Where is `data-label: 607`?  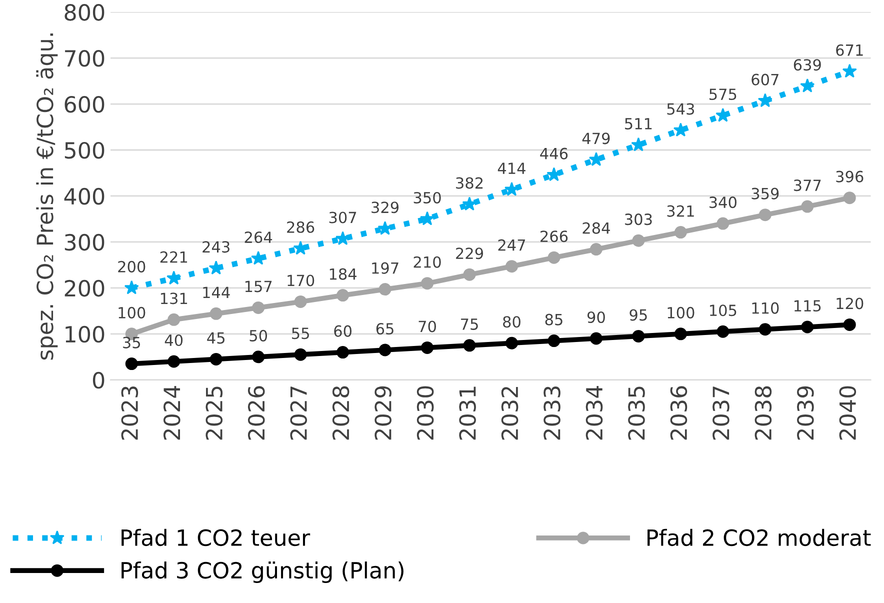
data-label: 607 is located at coordinates (765, 80).